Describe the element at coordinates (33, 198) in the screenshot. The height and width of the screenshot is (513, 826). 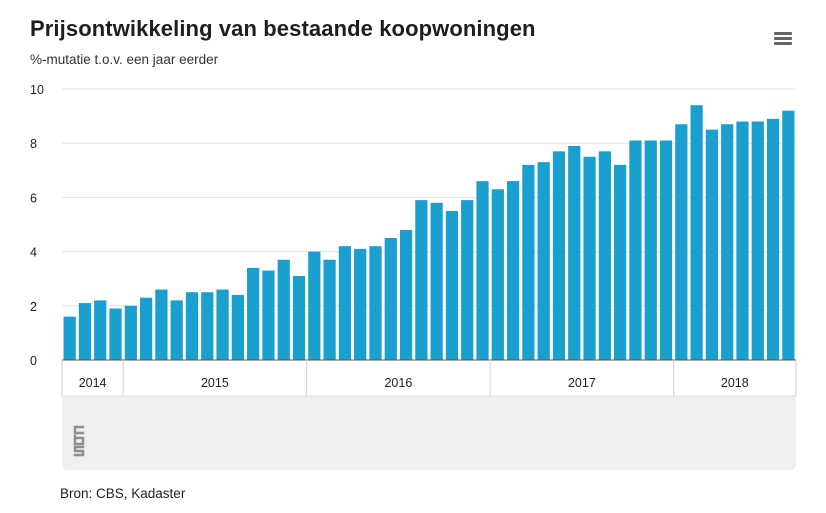
I see `y-tick-label: 6` at that location.